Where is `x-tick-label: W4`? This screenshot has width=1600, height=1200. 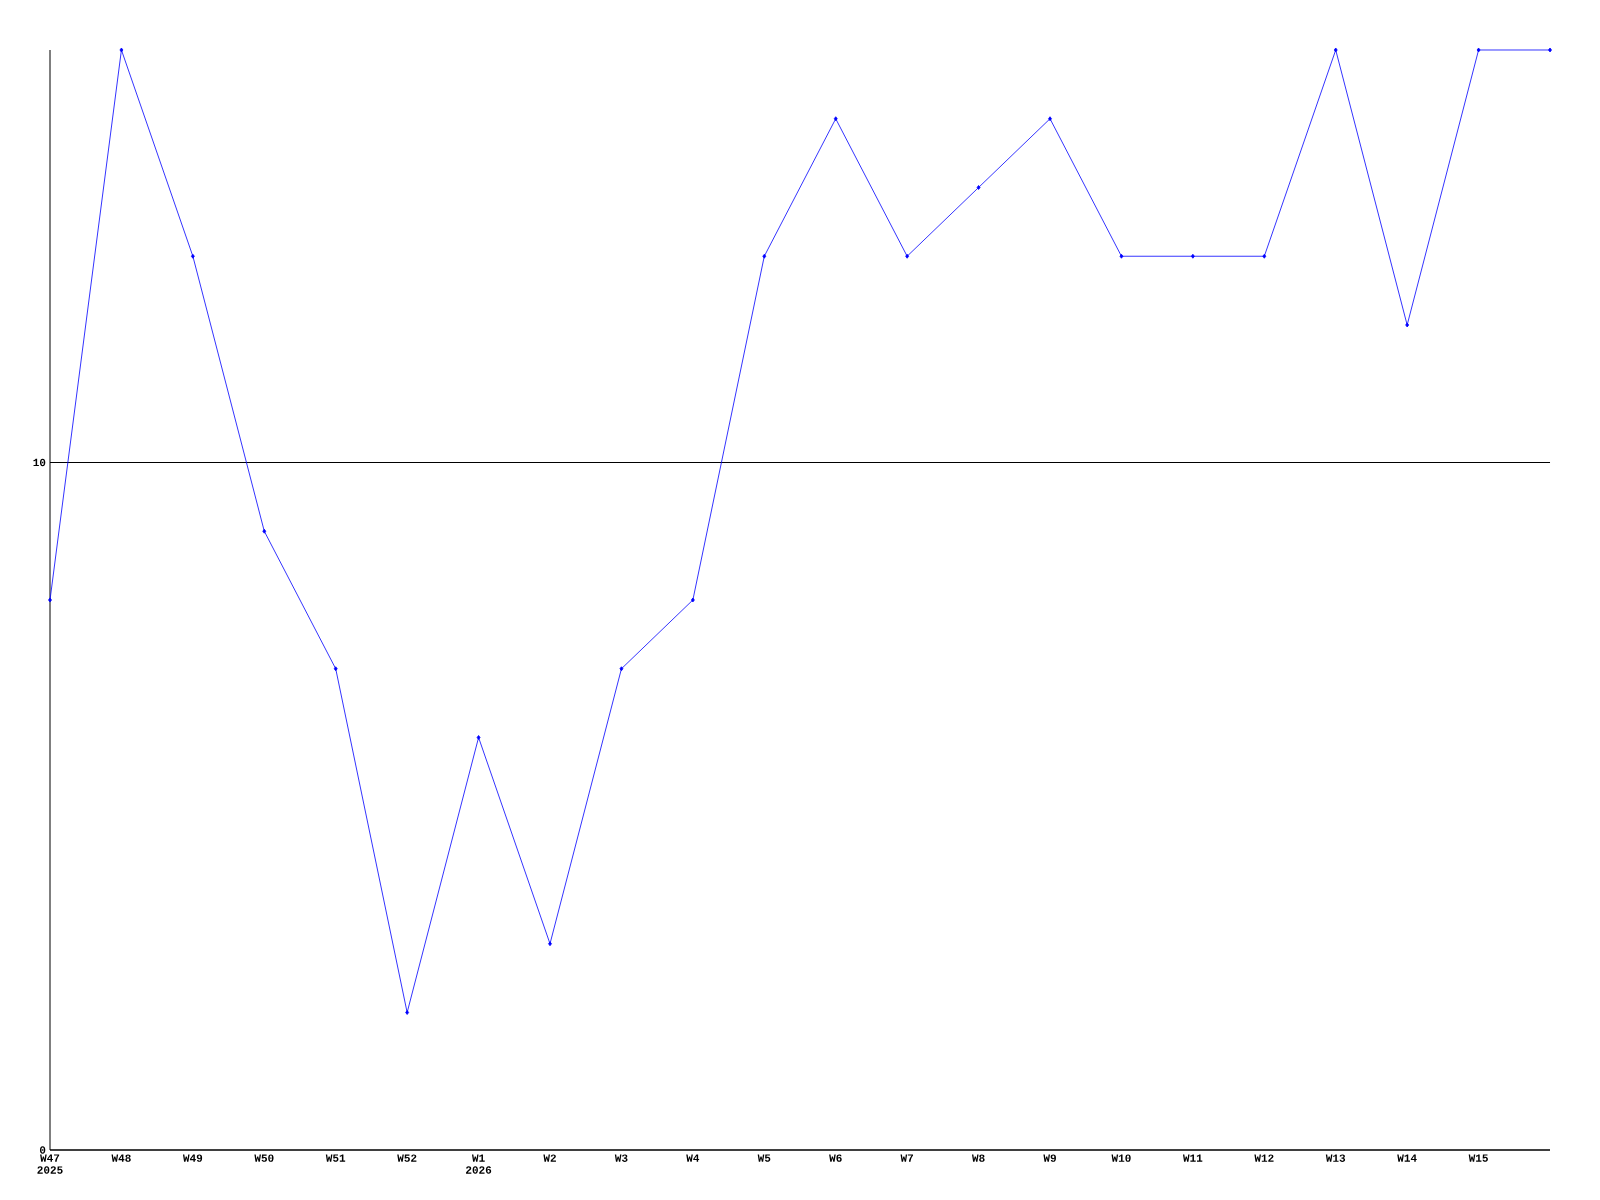 x-tick-label: W4 is located at coordinates (693, 1158).